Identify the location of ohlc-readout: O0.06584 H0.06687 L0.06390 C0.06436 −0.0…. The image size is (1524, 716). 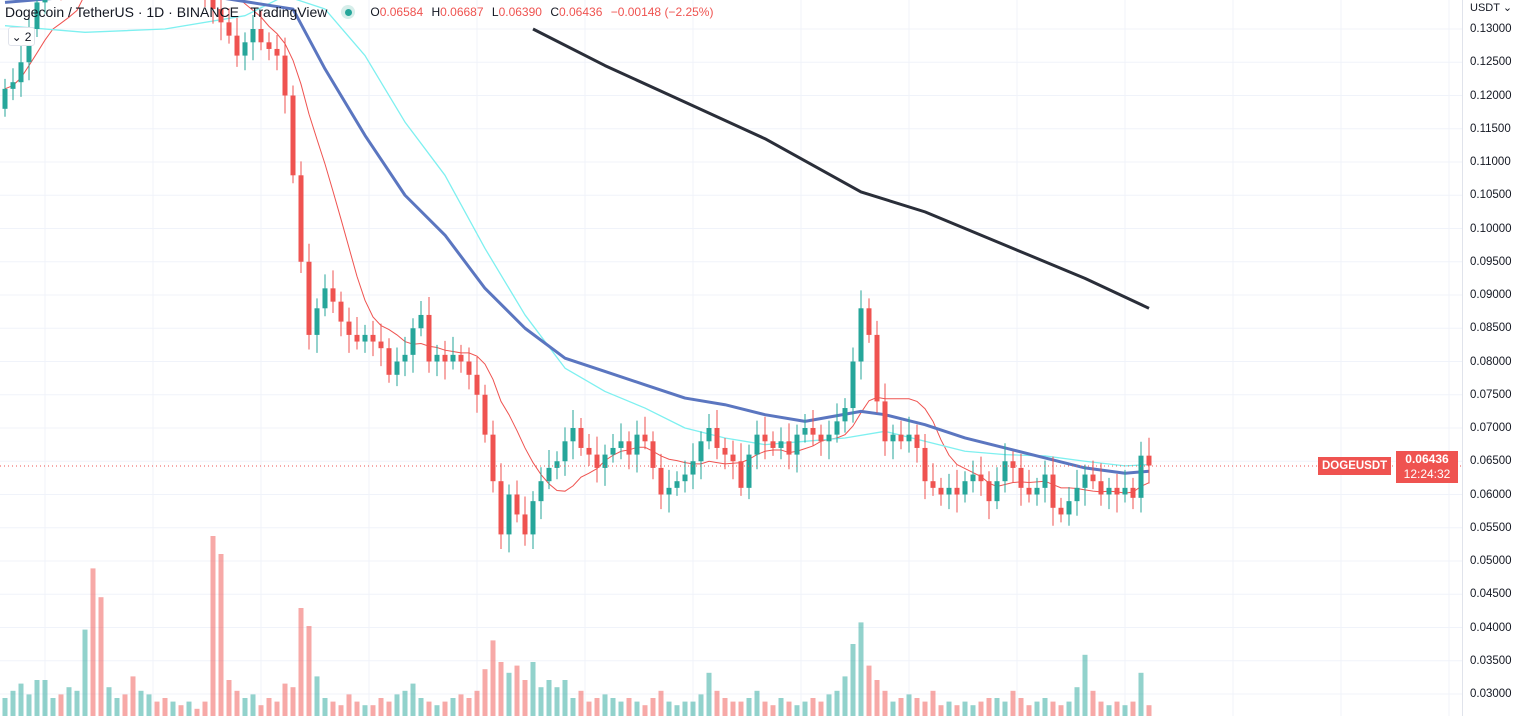
(542, 12).